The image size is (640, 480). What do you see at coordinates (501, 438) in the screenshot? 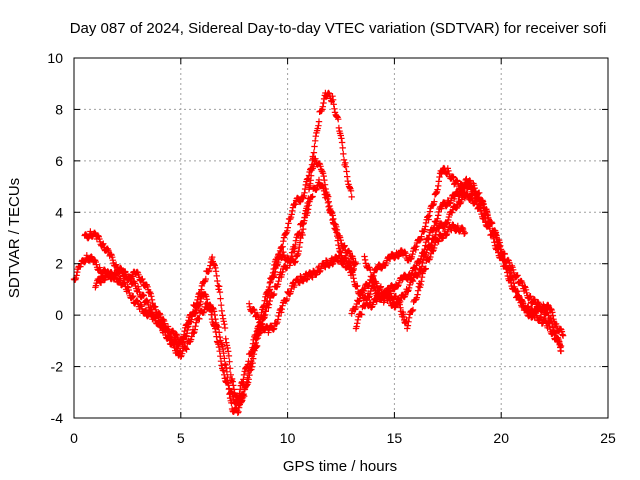
I see `x-tick-label: 20` at bounding box center [501, 438].